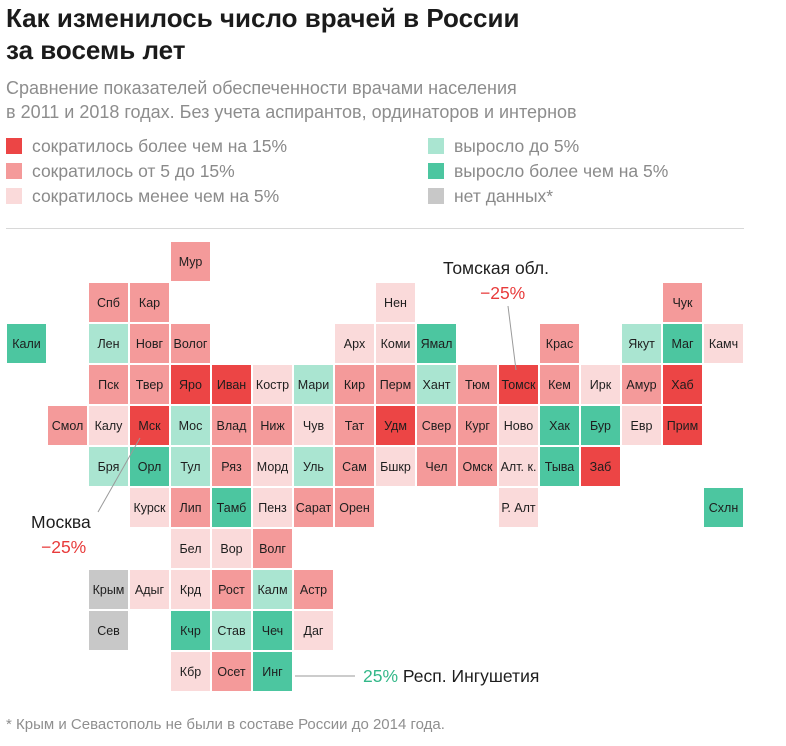  I want to click on ingushetia-callout: 25% Респ. Ингушетия, so click(451, 676).